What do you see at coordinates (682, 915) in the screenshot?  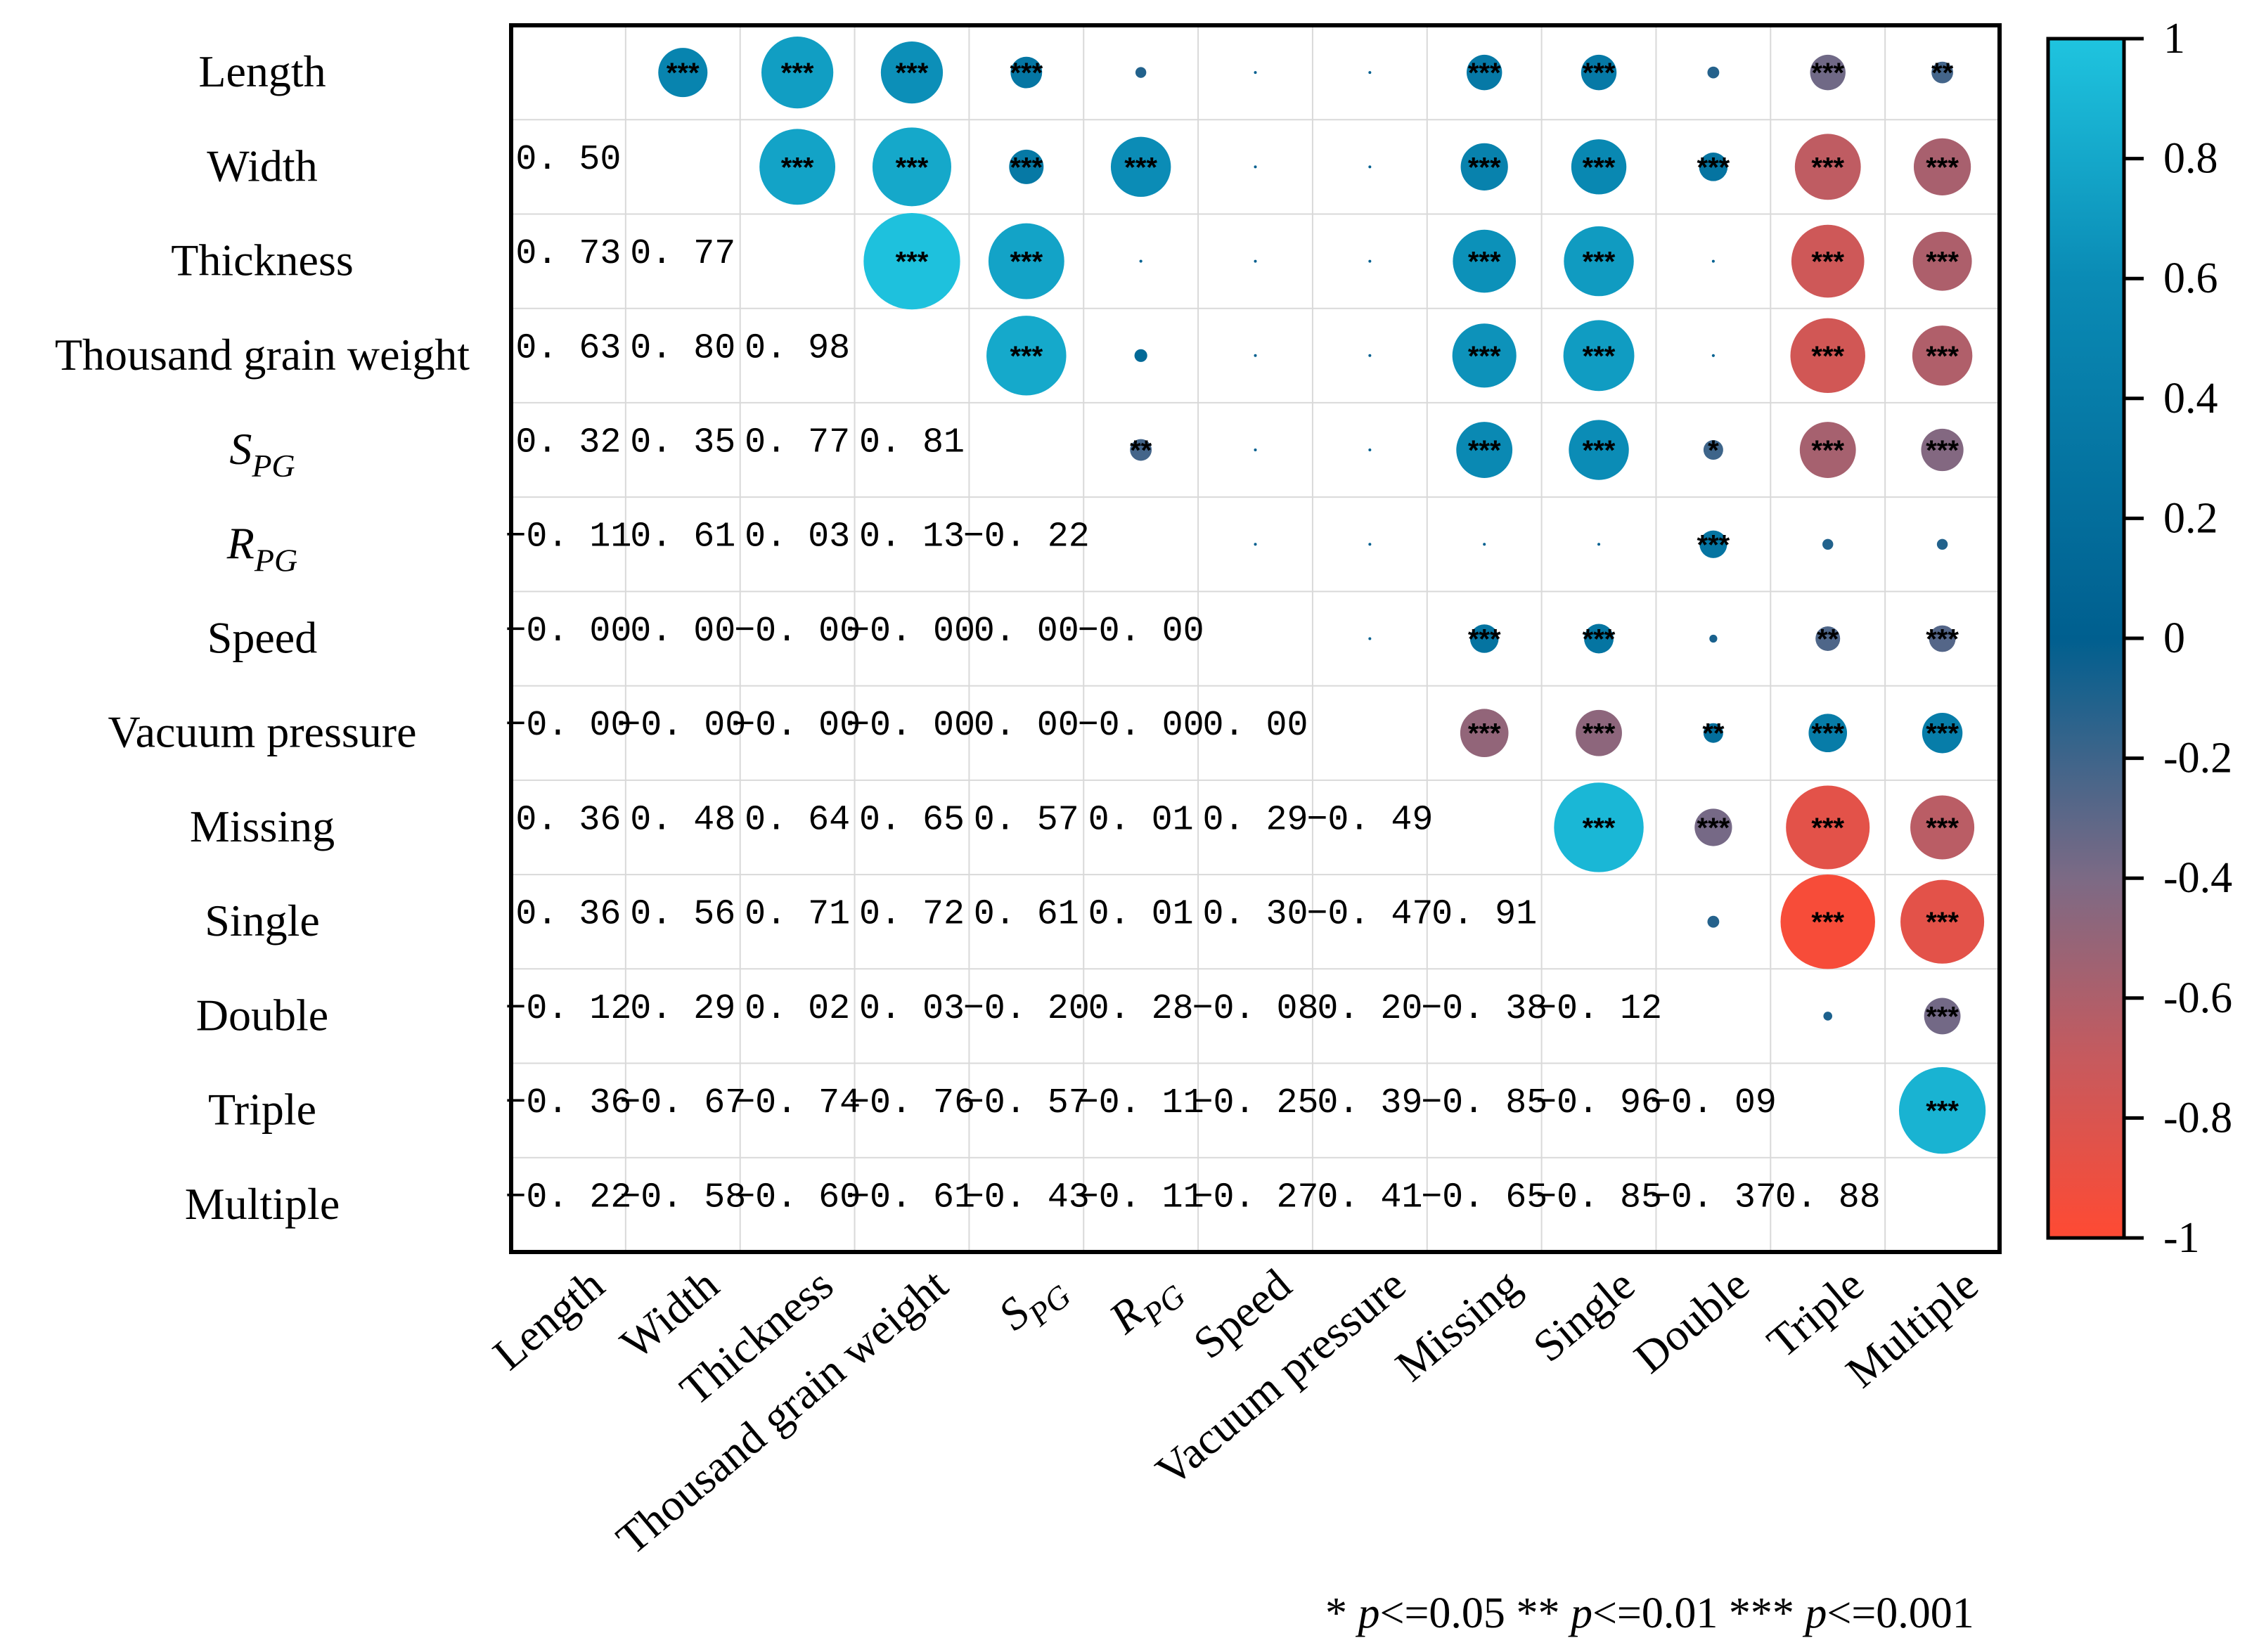 I see `cell-value: 0. 56` at bounding box center [682, 915].